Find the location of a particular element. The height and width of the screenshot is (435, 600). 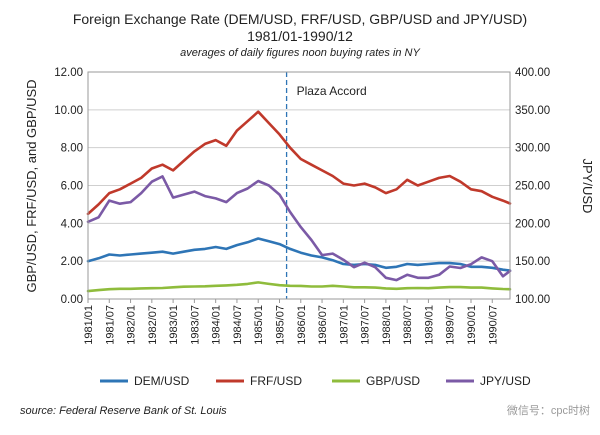

x-tick-label: 1983/07 is located at coordinates (195, 325).